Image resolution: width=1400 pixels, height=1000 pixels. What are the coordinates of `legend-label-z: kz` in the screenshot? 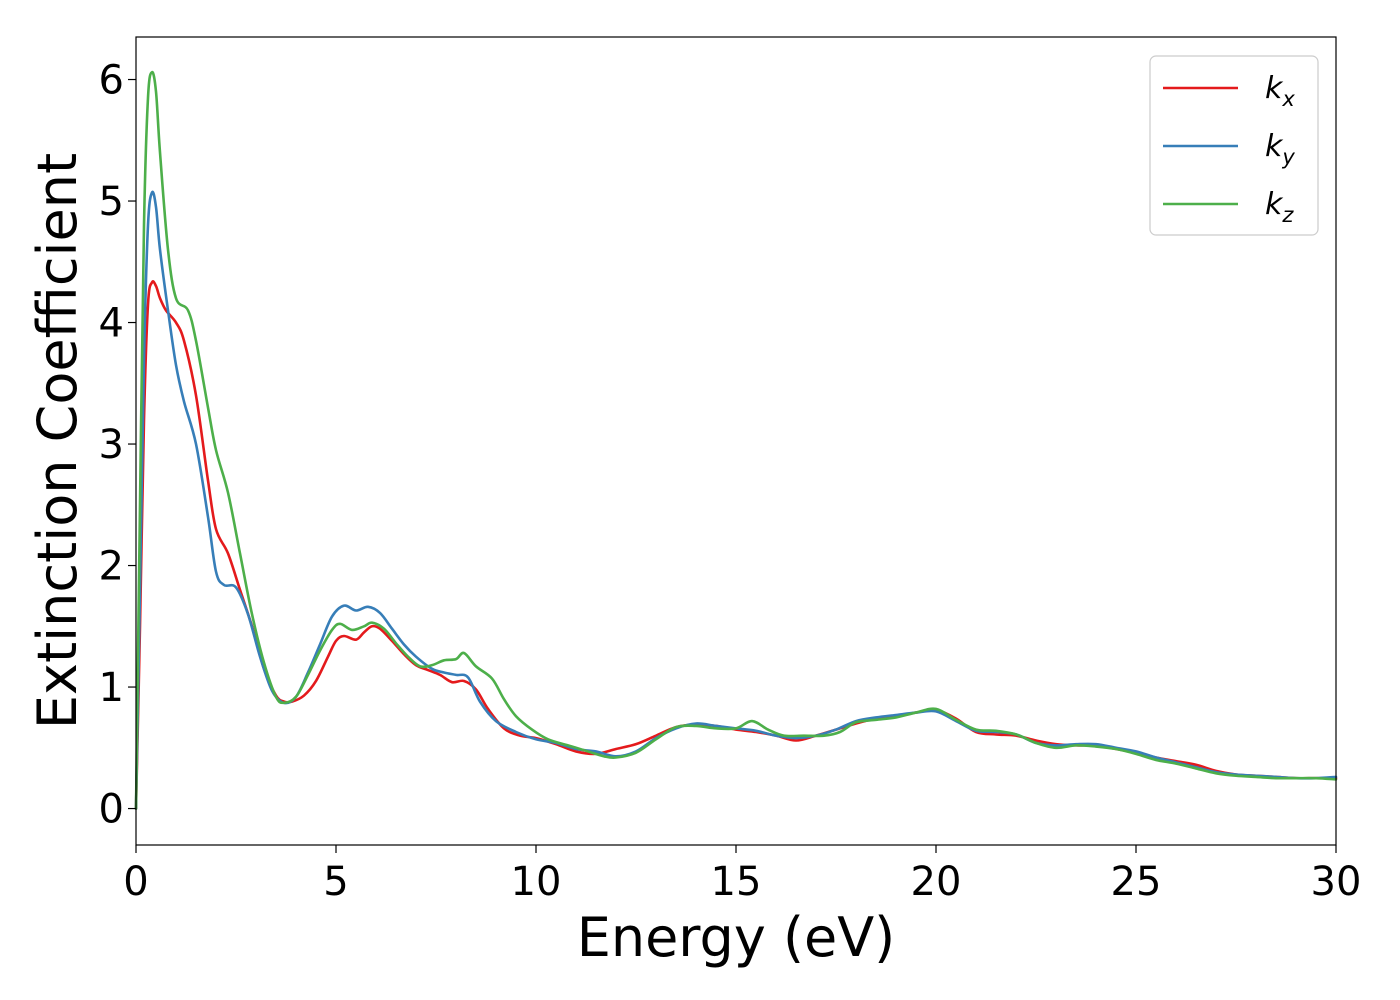 It's located at (1279, 207).